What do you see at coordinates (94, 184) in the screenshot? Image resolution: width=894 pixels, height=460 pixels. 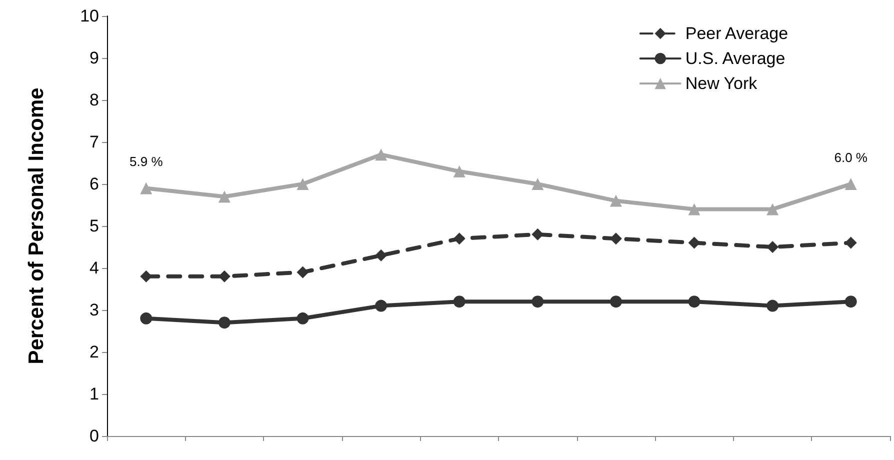 I see `y-tick-label: 6` at bounding box center [94, 184].